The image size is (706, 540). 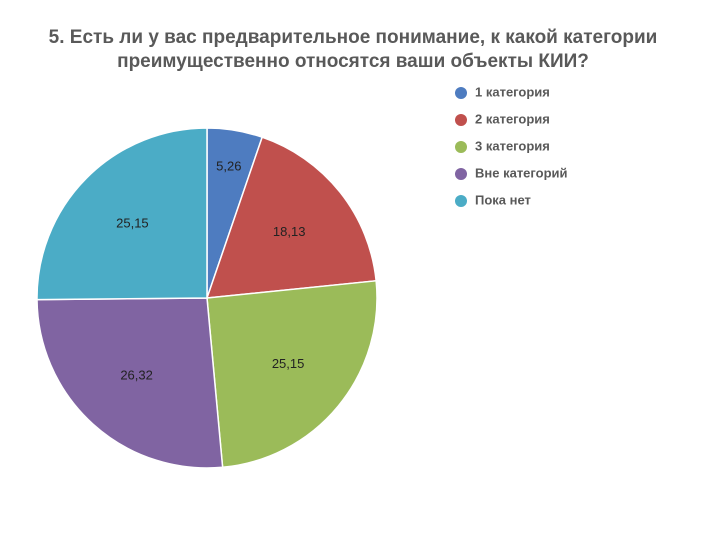 I want to click on legend-label-1: 1 категория, so click(x=512, y=91).